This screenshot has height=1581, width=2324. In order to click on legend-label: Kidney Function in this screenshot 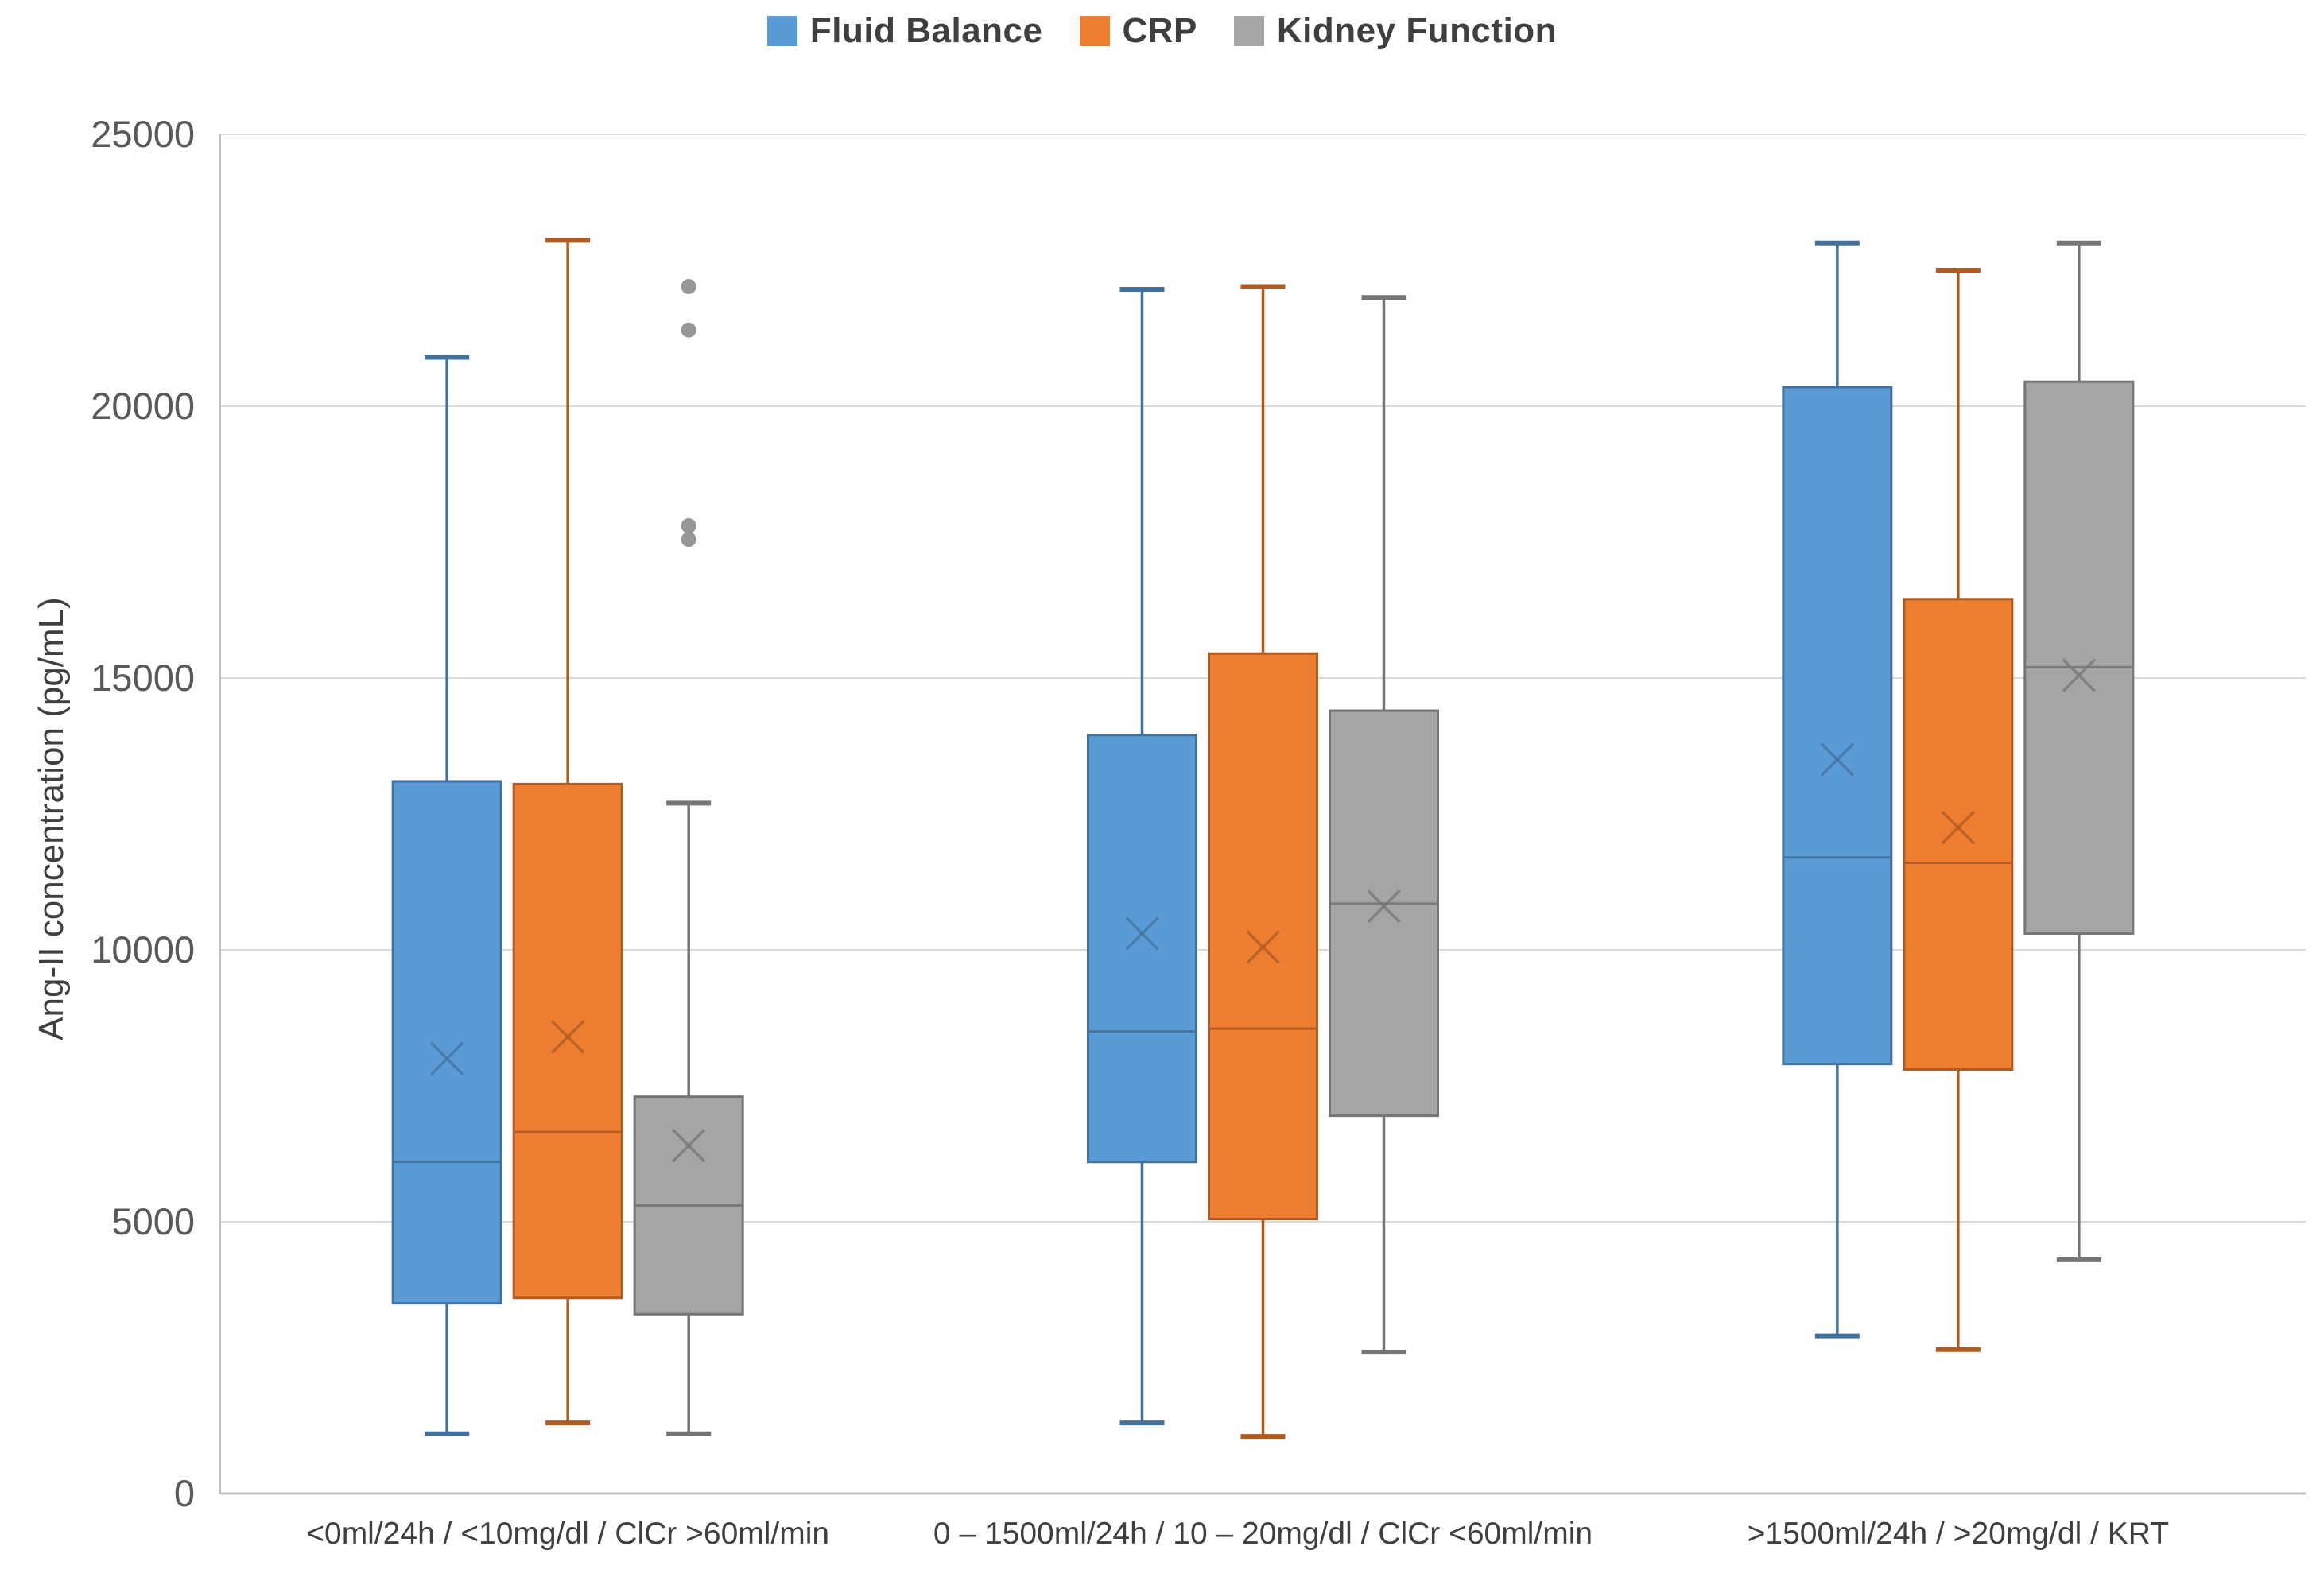, I will do `click(1417, 30)`.